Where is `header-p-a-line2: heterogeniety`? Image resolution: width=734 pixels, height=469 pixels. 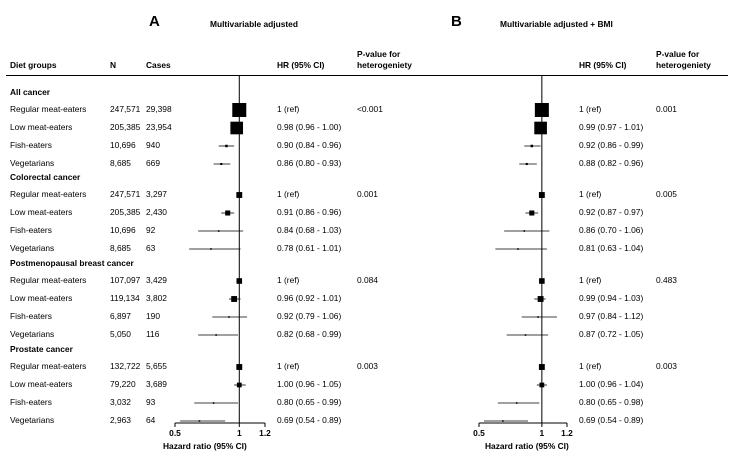 header-p-a-line2: heterogeniety is located at coordinates (384, 65).